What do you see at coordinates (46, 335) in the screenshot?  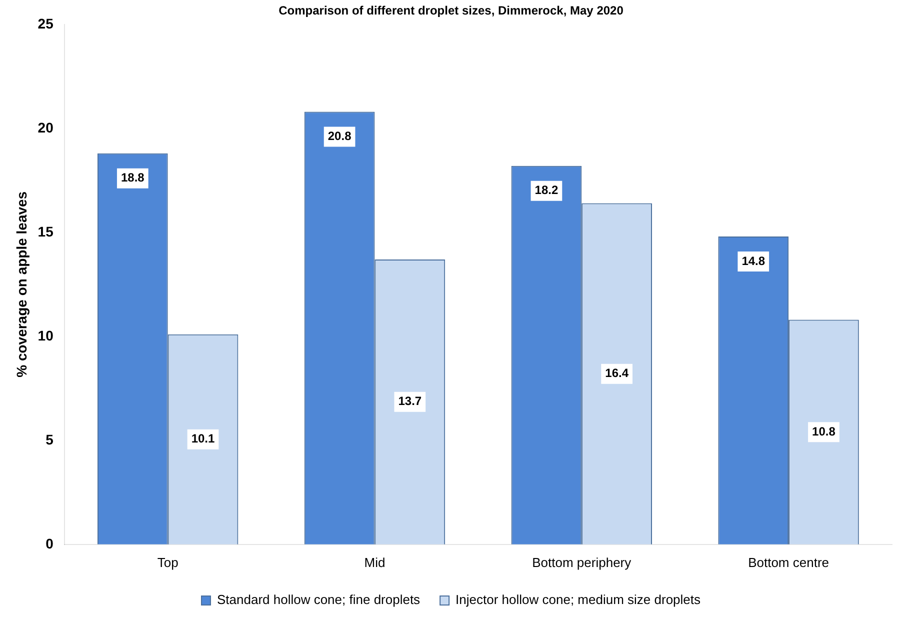 I see `y-tick-label: 10` at bounding box center [46, 335].